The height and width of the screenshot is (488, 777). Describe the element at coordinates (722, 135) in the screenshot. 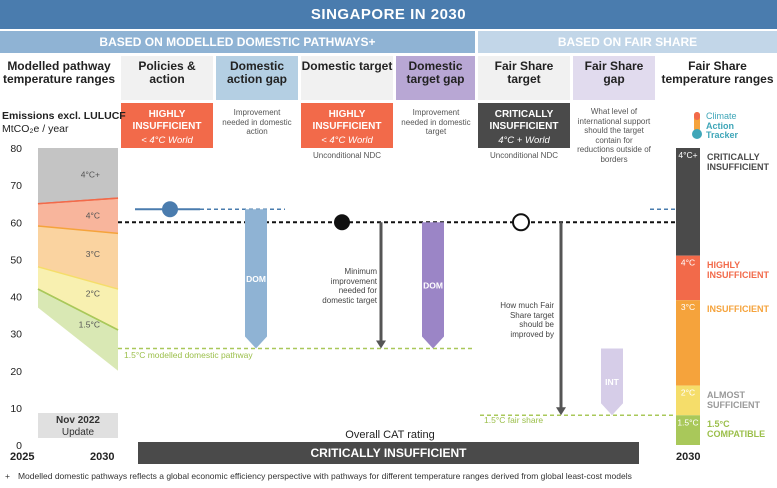

I see `logo-line-3: Tracker` at that location.